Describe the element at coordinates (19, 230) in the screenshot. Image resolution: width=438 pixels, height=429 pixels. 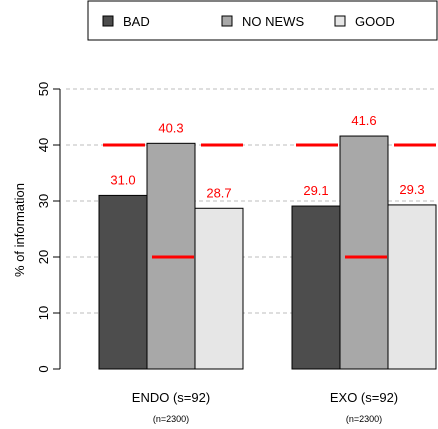
I see `y-axis-label: % of information` at that location.